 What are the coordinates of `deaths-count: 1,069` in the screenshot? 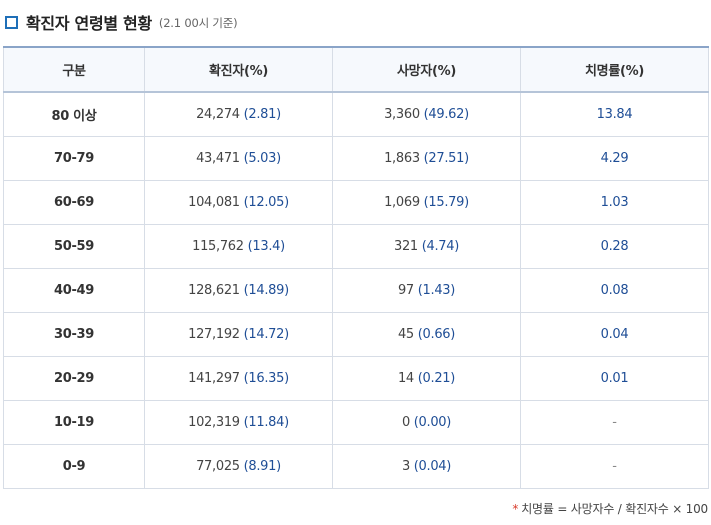 It's located at (402, 202).